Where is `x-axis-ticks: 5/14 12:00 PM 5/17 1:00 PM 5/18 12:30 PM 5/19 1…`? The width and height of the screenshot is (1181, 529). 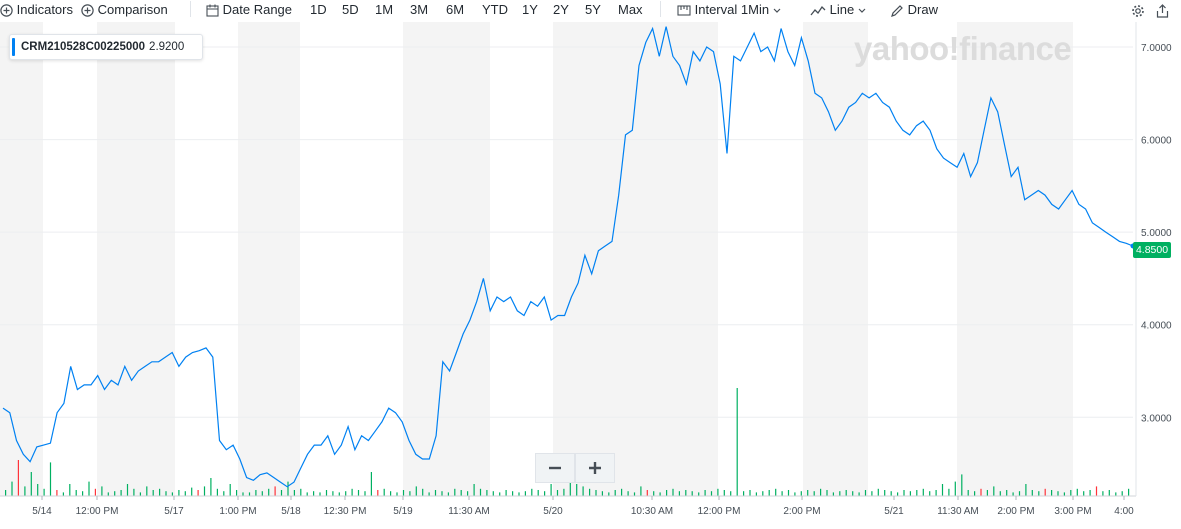 x-axis-ticks: 5/14 12:00 PM 5/17 1:00 PM 5/18 12:30 PM 5/19 1… is located at coordinates (583, 506).